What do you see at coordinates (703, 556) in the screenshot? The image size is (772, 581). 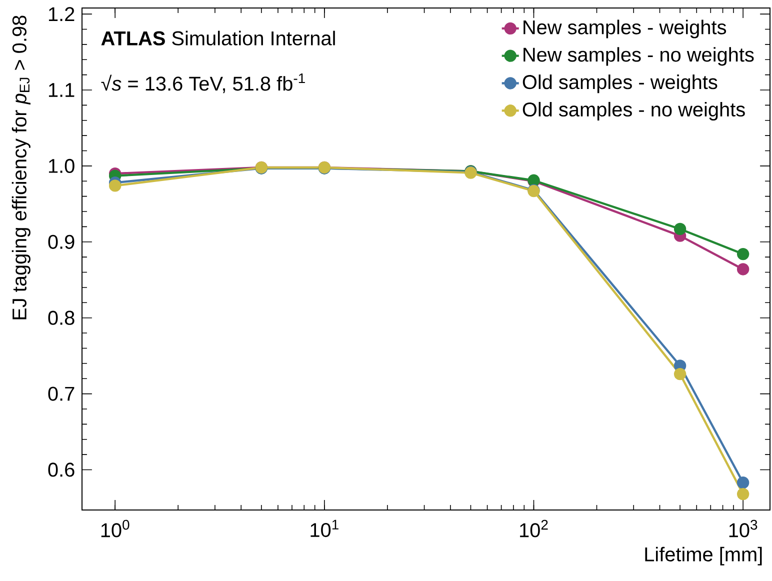 I see `x-axis-title: Lifetime [mm]` at bounding box center [703, 556].